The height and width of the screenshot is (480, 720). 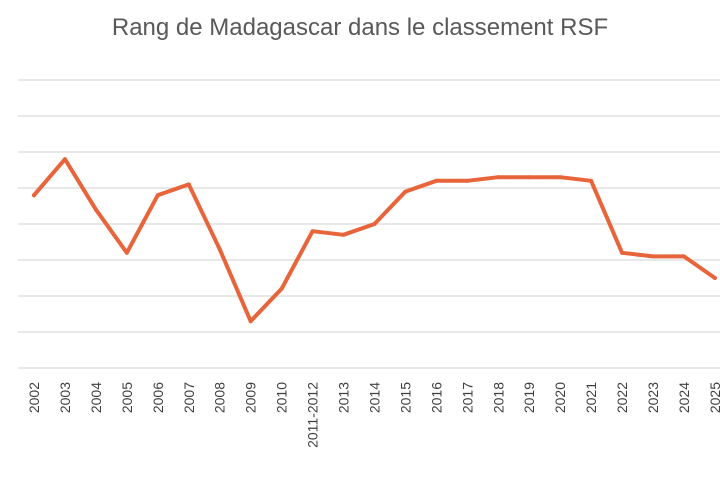 What do you see at coordinates (405, 397) in the screenshot?
I see `x-tick-label: 2015` at bounding box center [405, 397].